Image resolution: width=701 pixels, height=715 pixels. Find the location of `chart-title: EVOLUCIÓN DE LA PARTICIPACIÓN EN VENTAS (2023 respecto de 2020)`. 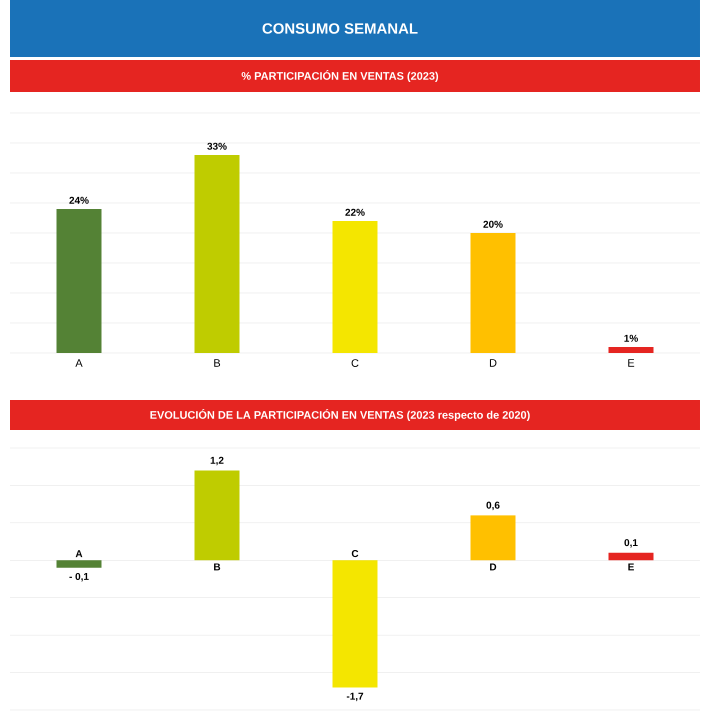

chart-title: EVOLUCIÓN DE LA PARTICIPACIÓN EN VENTAS (2023 respecto de 2020) is located at coordinates (340, 415).